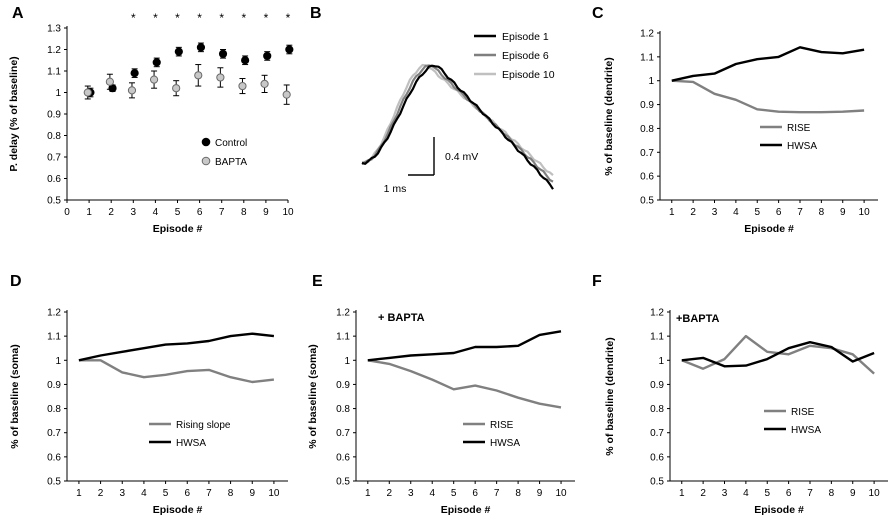 The height and width of the screenshot is (531, 892). What do you see at coordinates (528, 75) in the screenshot?
I see `legend-label: Episode 10` at bounding box center [528, 75].